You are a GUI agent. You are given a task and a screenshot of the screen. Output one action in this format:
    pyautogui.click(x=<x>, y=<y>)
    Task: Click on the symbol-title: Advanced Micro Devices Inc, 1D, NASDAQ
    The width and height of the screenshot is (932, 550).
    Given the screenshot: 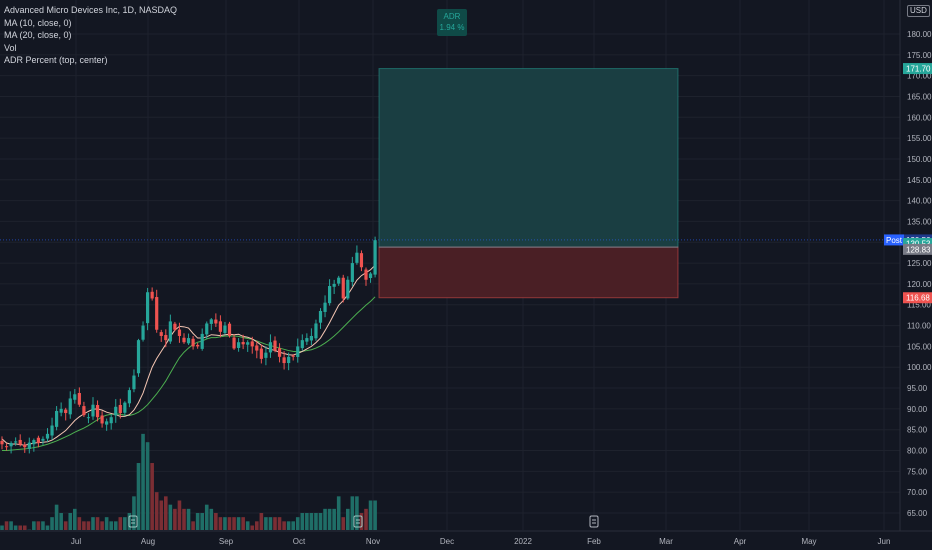 What is the action you would take?
    pyautogui.click(x=91, y=10)
    